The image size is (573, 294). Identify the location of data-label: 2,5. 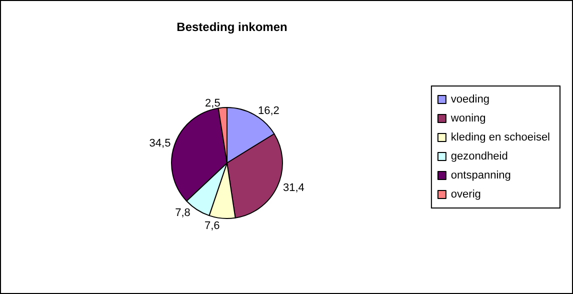
(212, 104).